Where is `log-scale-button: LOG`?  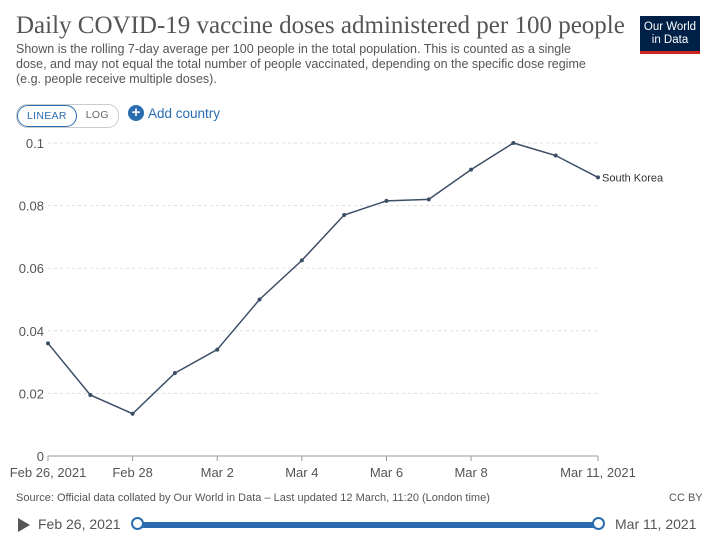
log-scale-button: LOG is located at coordinates (97, 115).